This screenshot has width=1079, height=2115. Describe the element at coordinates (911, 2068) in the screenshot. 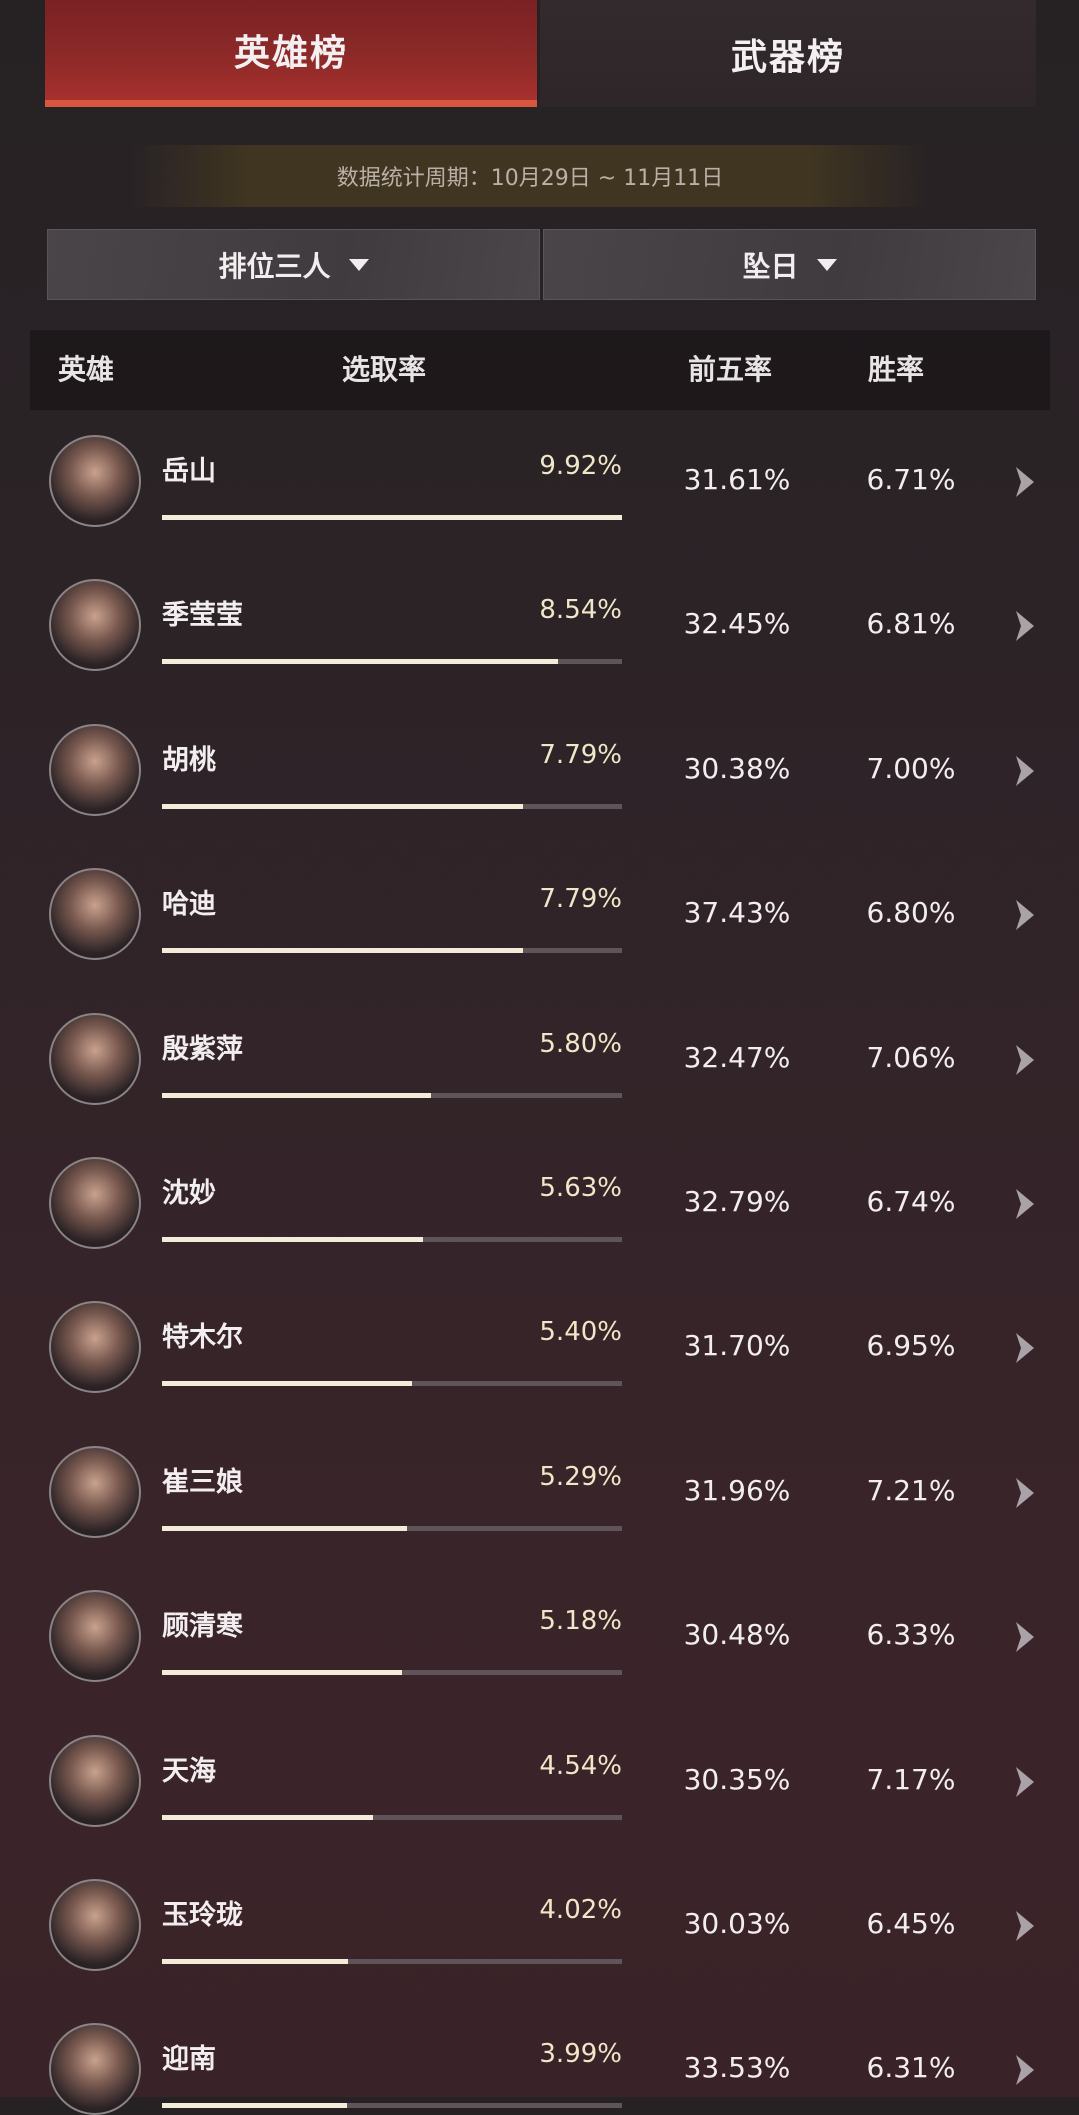

I see `win-rate: 6.31%` at that location.